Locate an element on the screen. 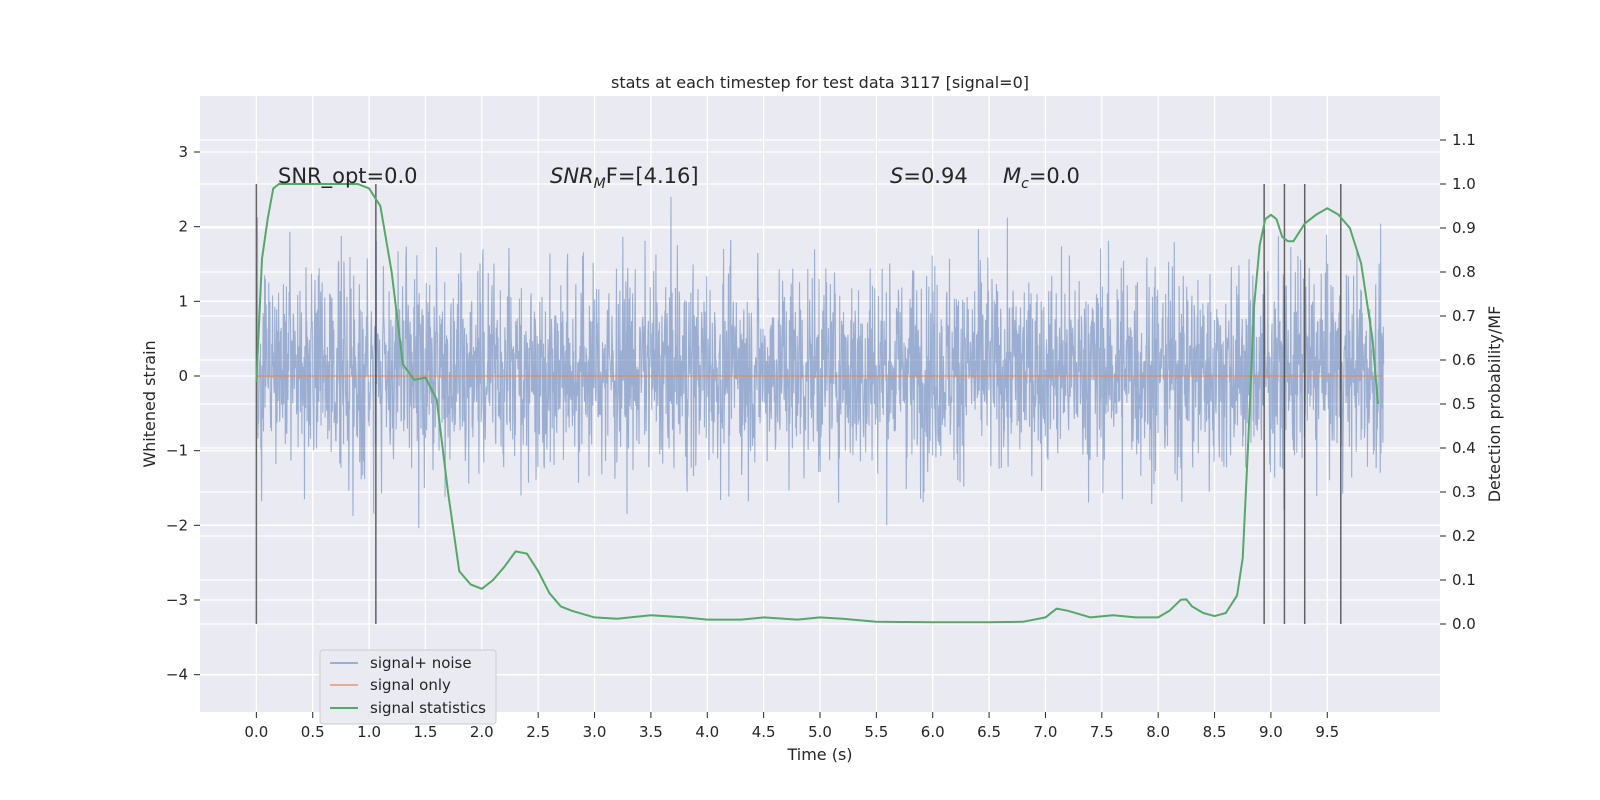  y2-tick-label: 0.5 is located at coordinates (1464, 404).